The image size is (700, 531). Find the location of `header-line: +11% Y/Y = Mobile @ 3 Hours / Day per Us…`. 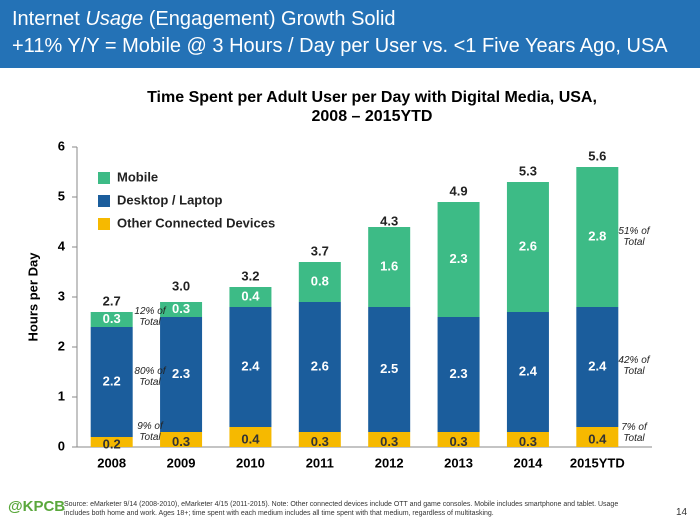

header-line: +11% Y/Y = Mobile @ 3 Hours / Day per Us… is located at coordinates (340, 46).